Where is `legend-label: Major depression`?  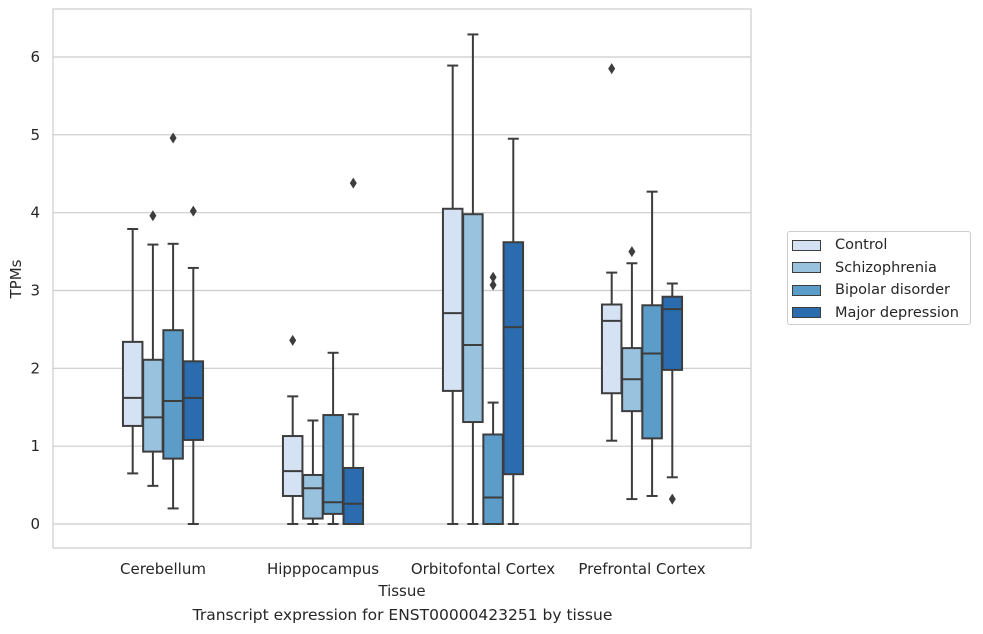 legend-label: Major depression is located at coordinates (897, 312).